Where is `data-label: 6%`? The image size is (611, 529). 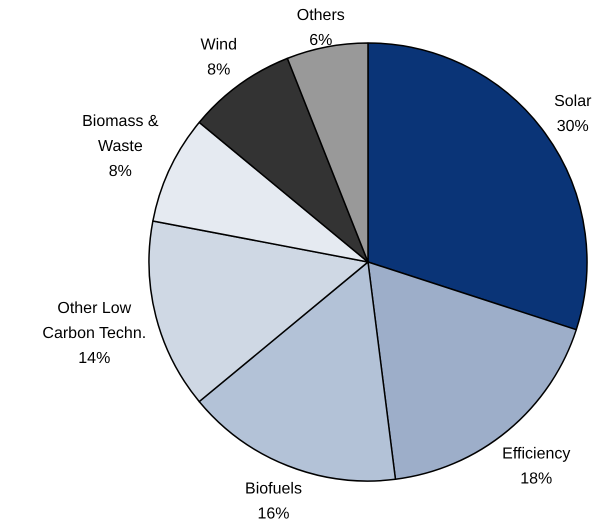
data-label: 6% is located at coordinates (320, 40).